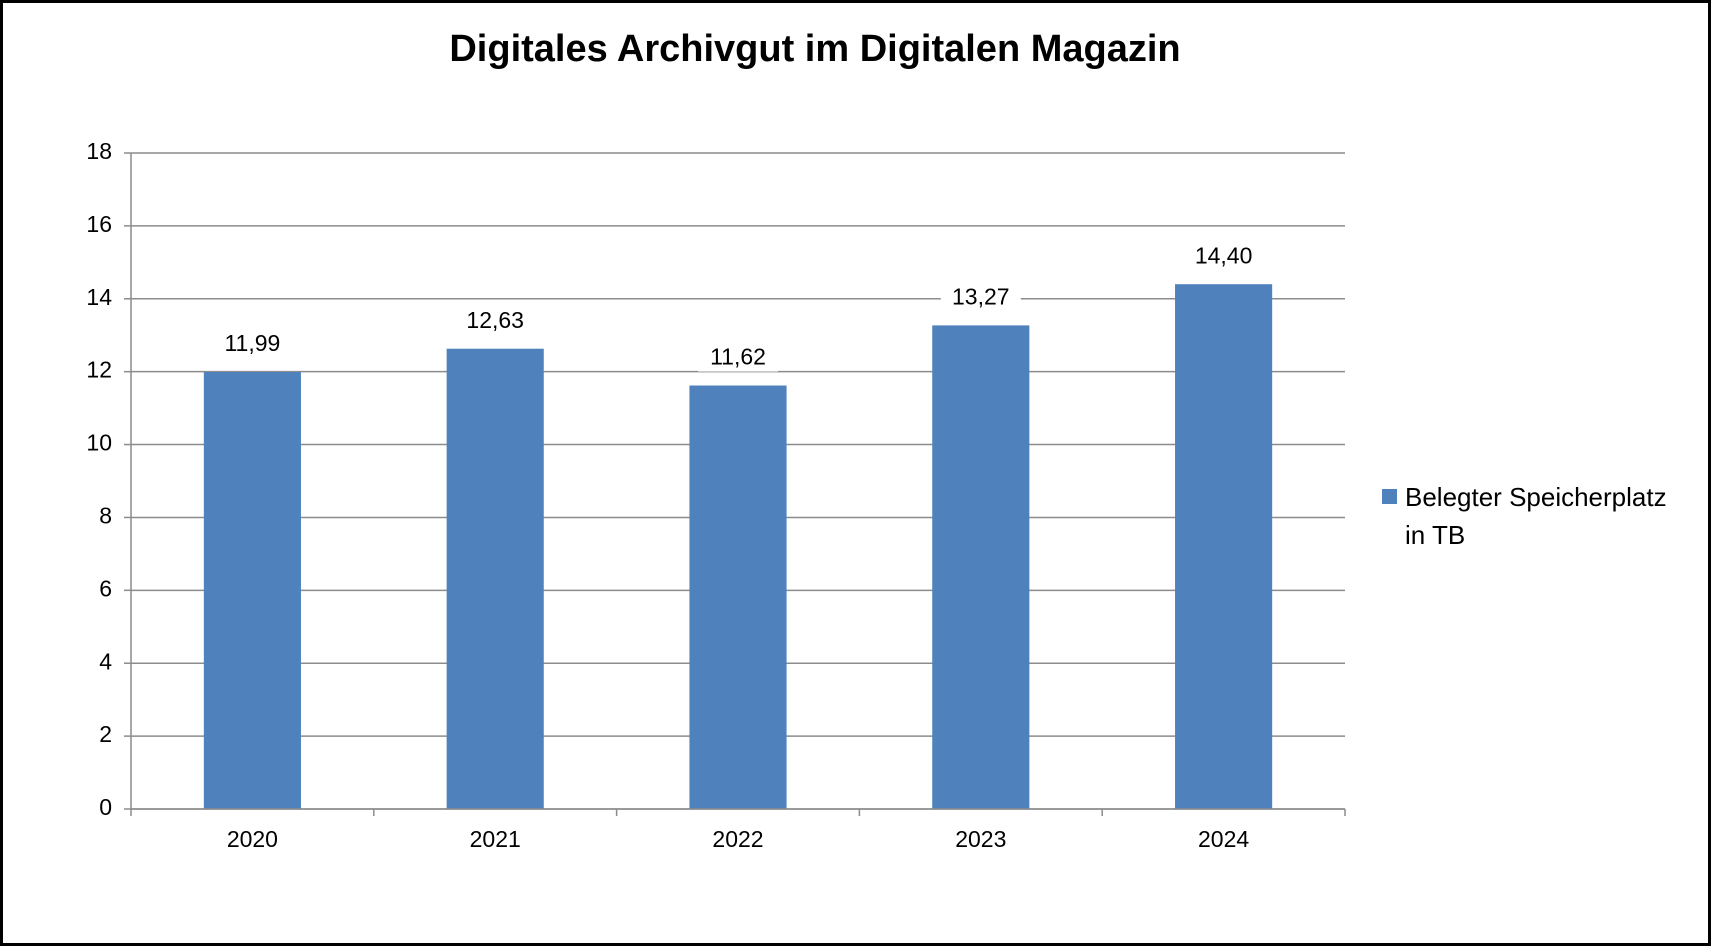  I want to click on x-tick-label: 2024, so click(1223, 839).